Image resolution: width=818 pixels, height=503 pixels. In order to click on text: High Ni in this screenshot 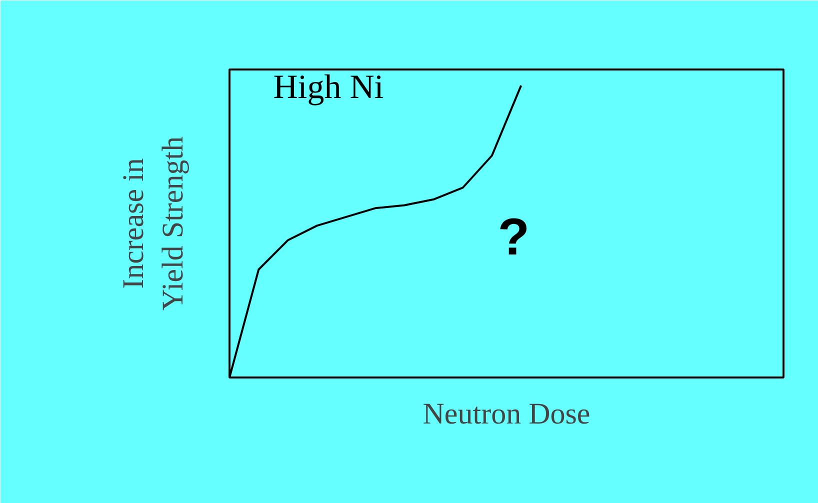, I will do `click(328, 87)`.